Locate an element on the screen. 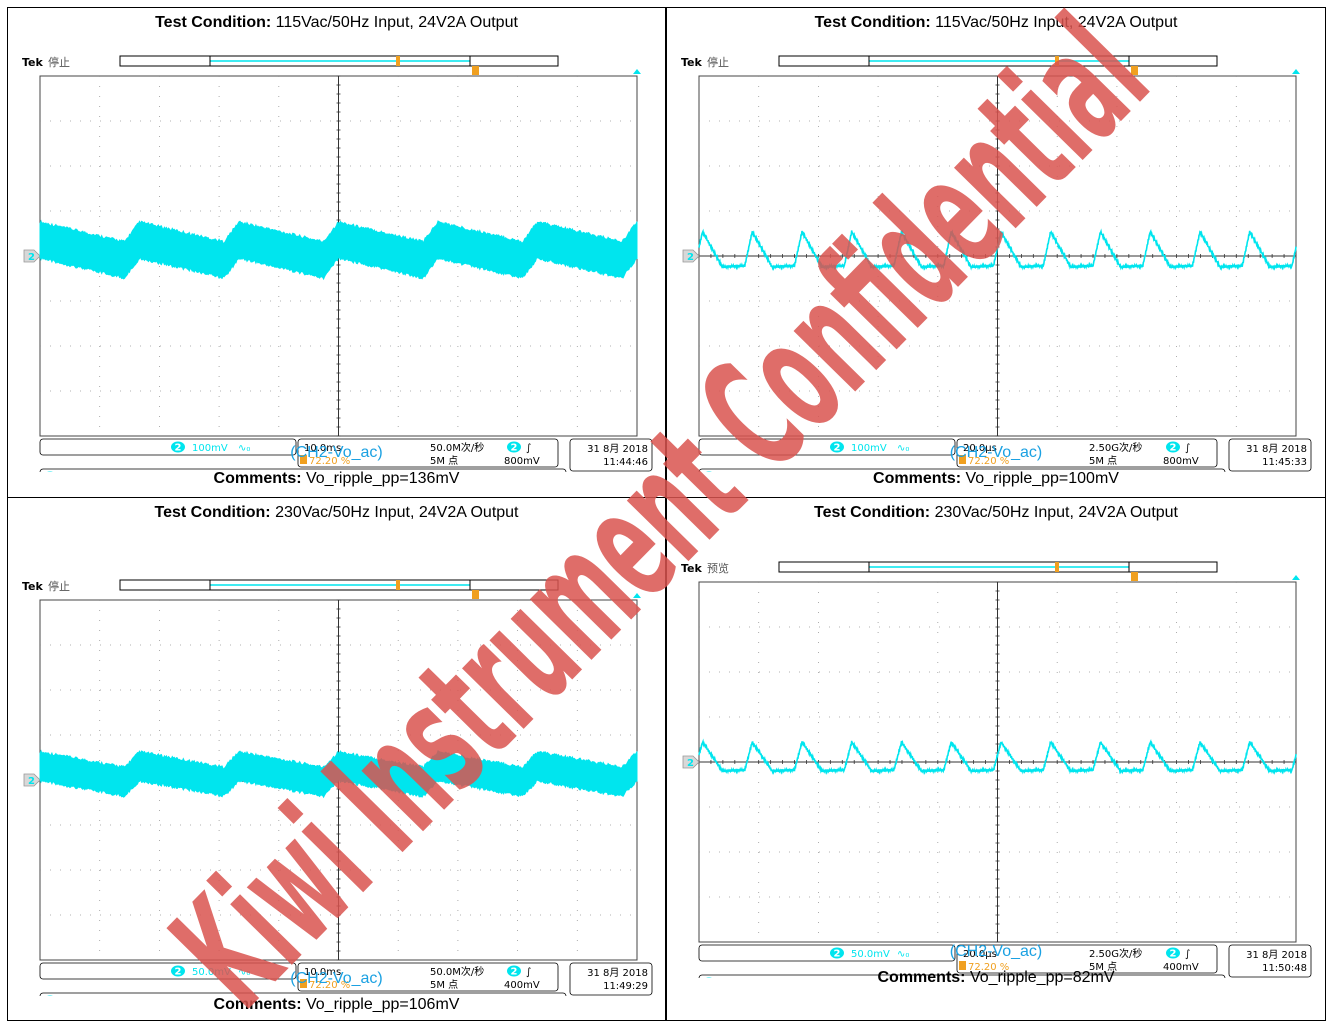  comments: Comments: Vo_ripple_pp=100mV is located at coordinates (996, 479).